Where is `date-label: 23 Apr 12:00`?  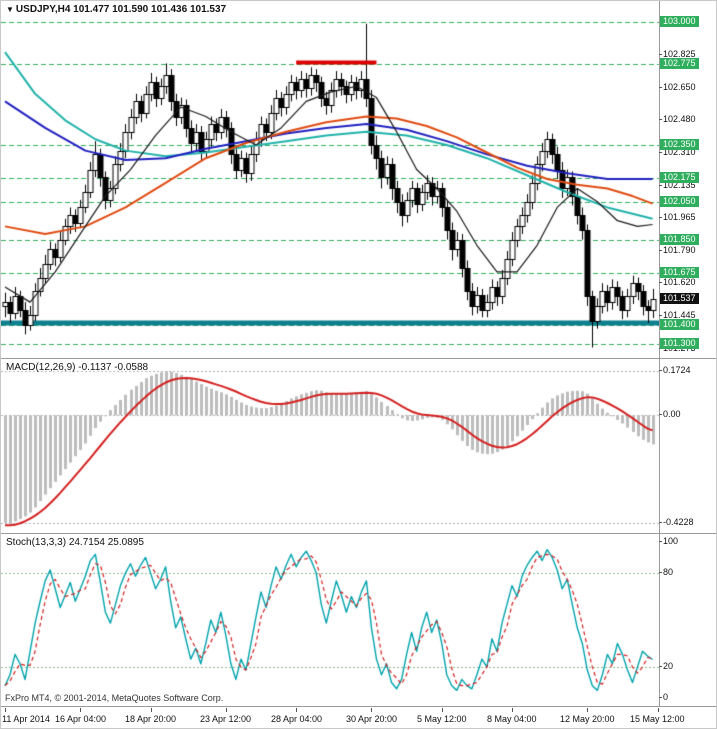 date-label: 23 Apr 12:00 is located at coordinates (226, 719).